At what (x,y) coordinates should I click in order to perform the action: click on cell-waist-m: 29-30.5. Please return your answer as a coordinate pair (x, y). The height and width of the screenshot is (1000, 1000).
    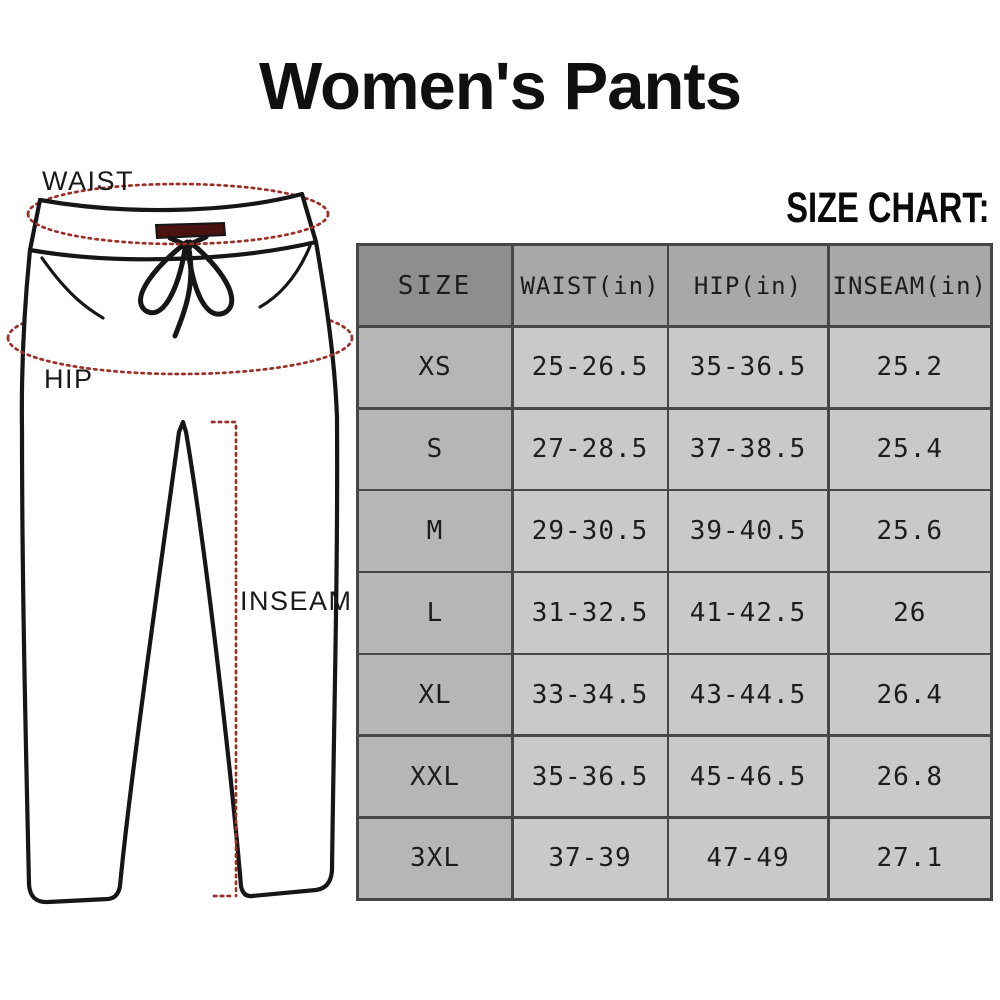
    Looking at the image, I should click on (590, 531).